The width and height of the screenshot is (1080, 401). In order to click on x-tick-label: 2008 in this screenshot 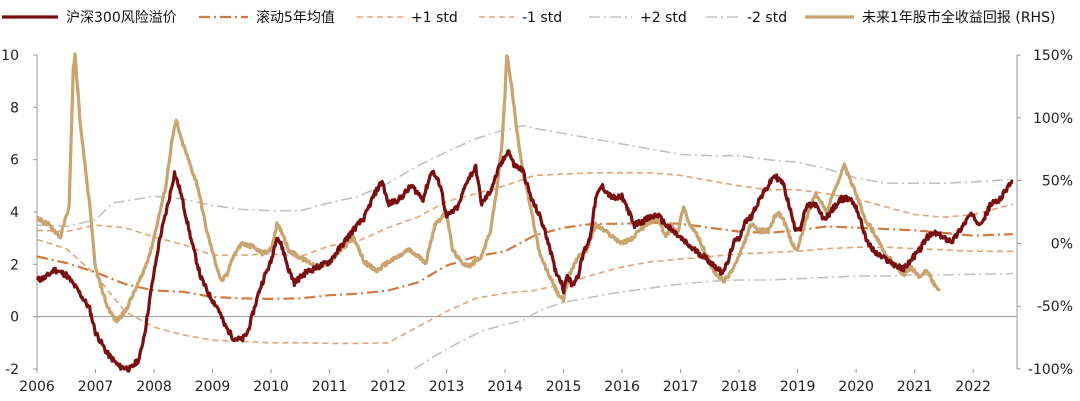, I will do `click(154, 387)`.